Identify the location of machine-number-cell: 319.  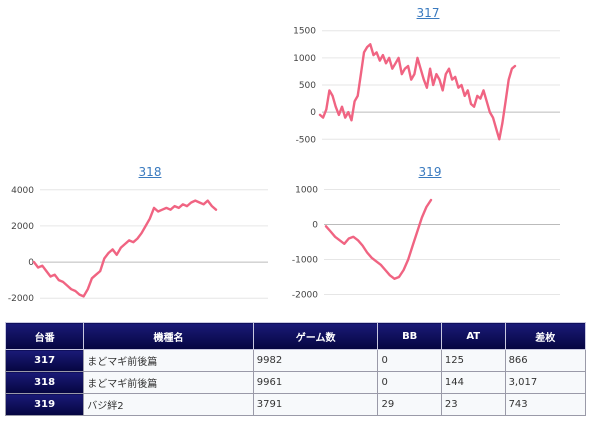
(44, 404).